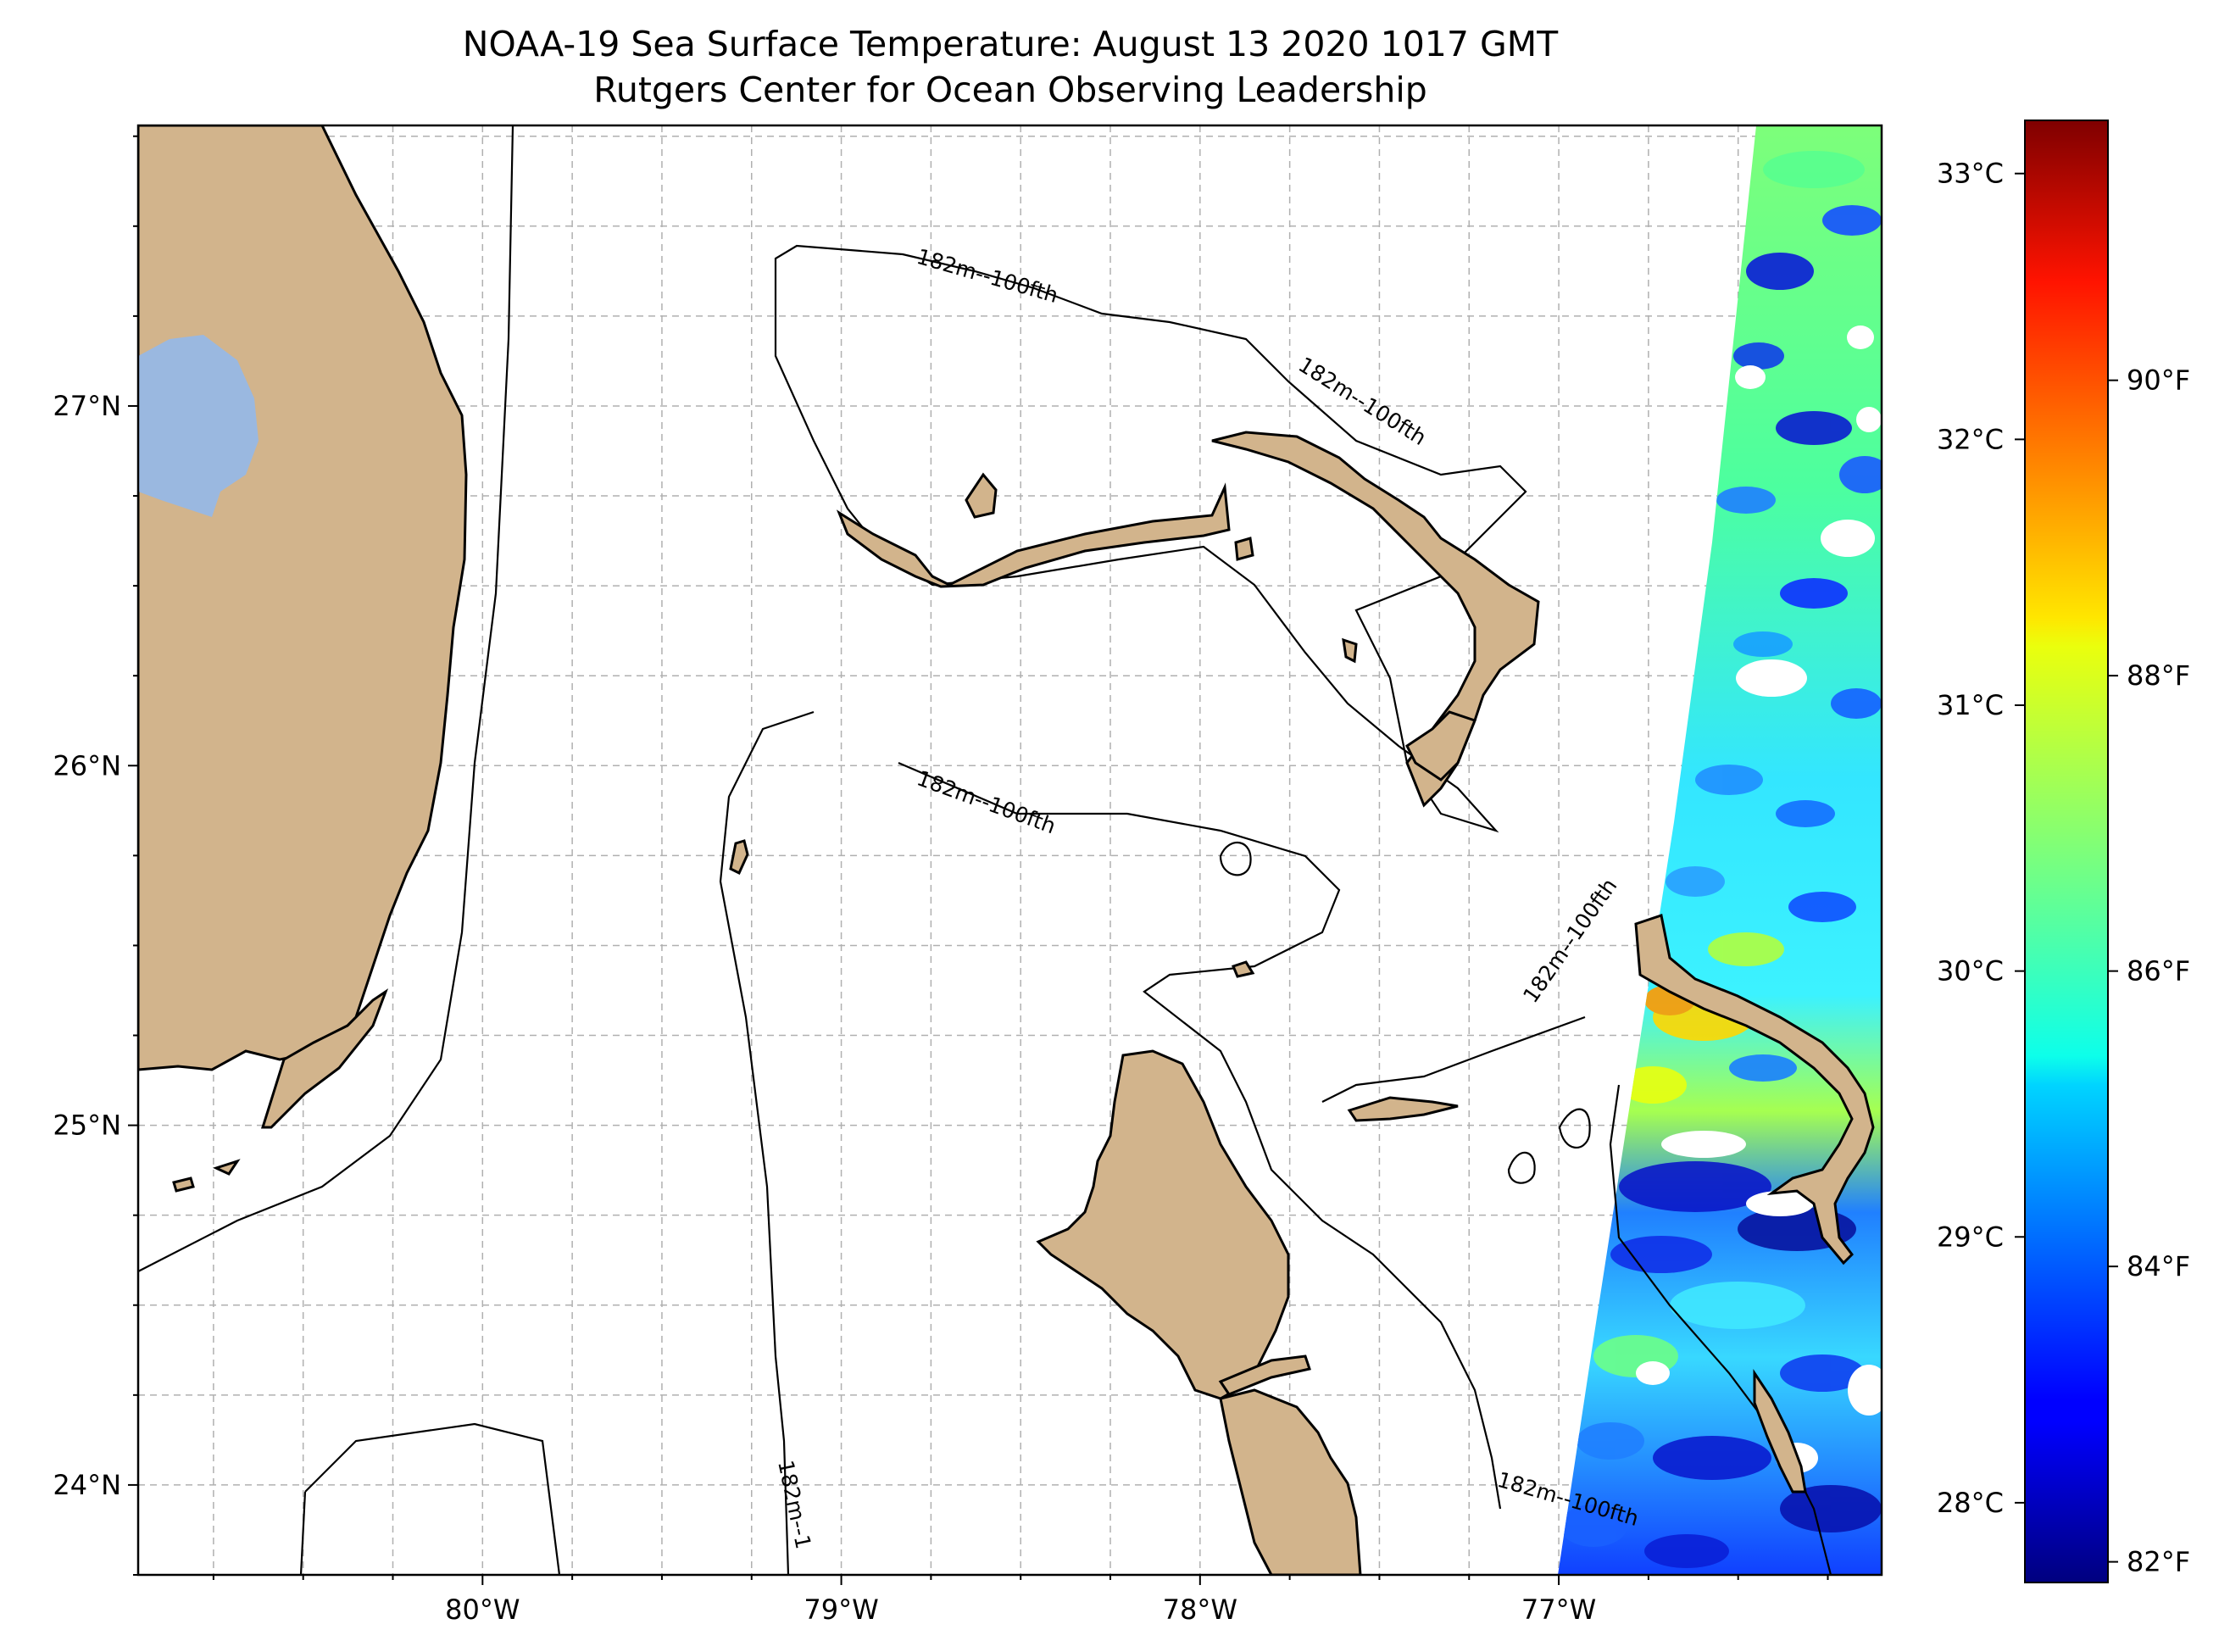 The width and height of the screenshot is (2230, 1652). Describe the element at coordinates (1780, 1431) in the screenshot. I see `land-exuma` at that location.